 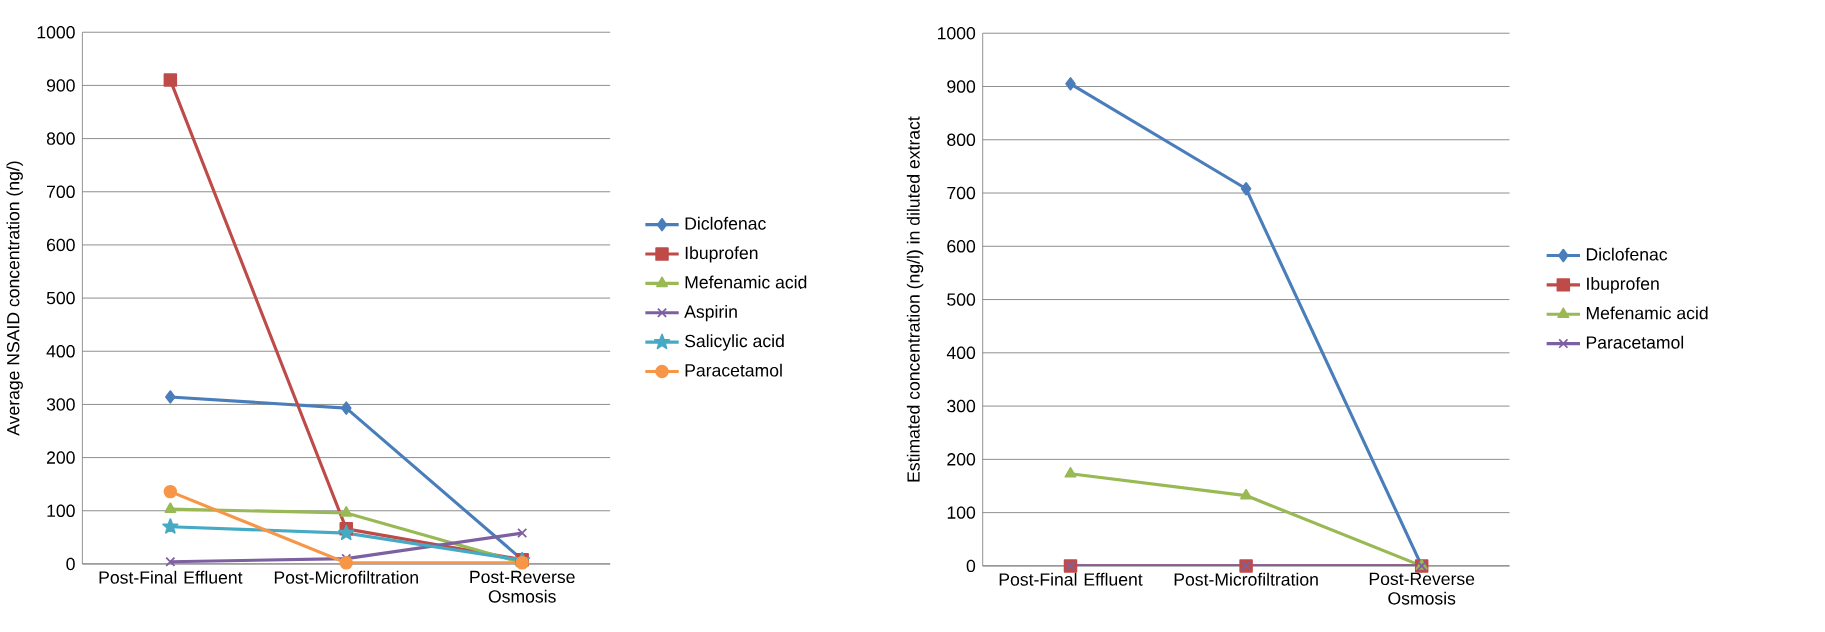 What do you see at coordinates (915, 299) in the screenshot?
I see `y-axis-title: Estimated concentration (ng/l) in diluted extract` at bounding box center [915, 299].